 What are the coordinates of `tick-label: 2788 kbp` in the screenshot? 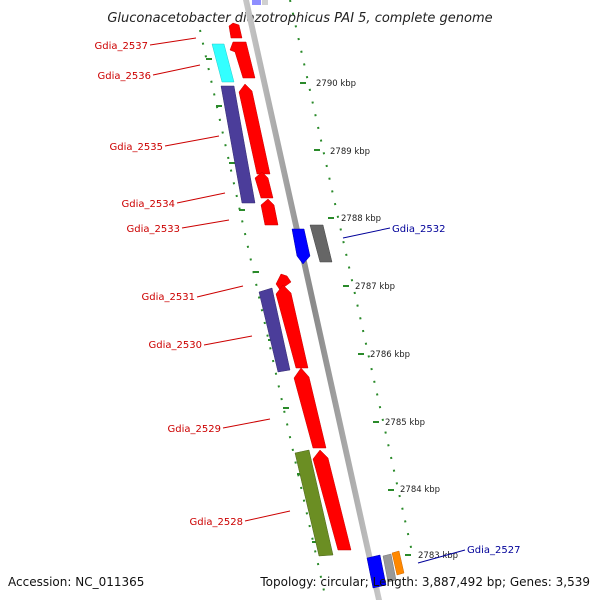 It's located at (361, 219).